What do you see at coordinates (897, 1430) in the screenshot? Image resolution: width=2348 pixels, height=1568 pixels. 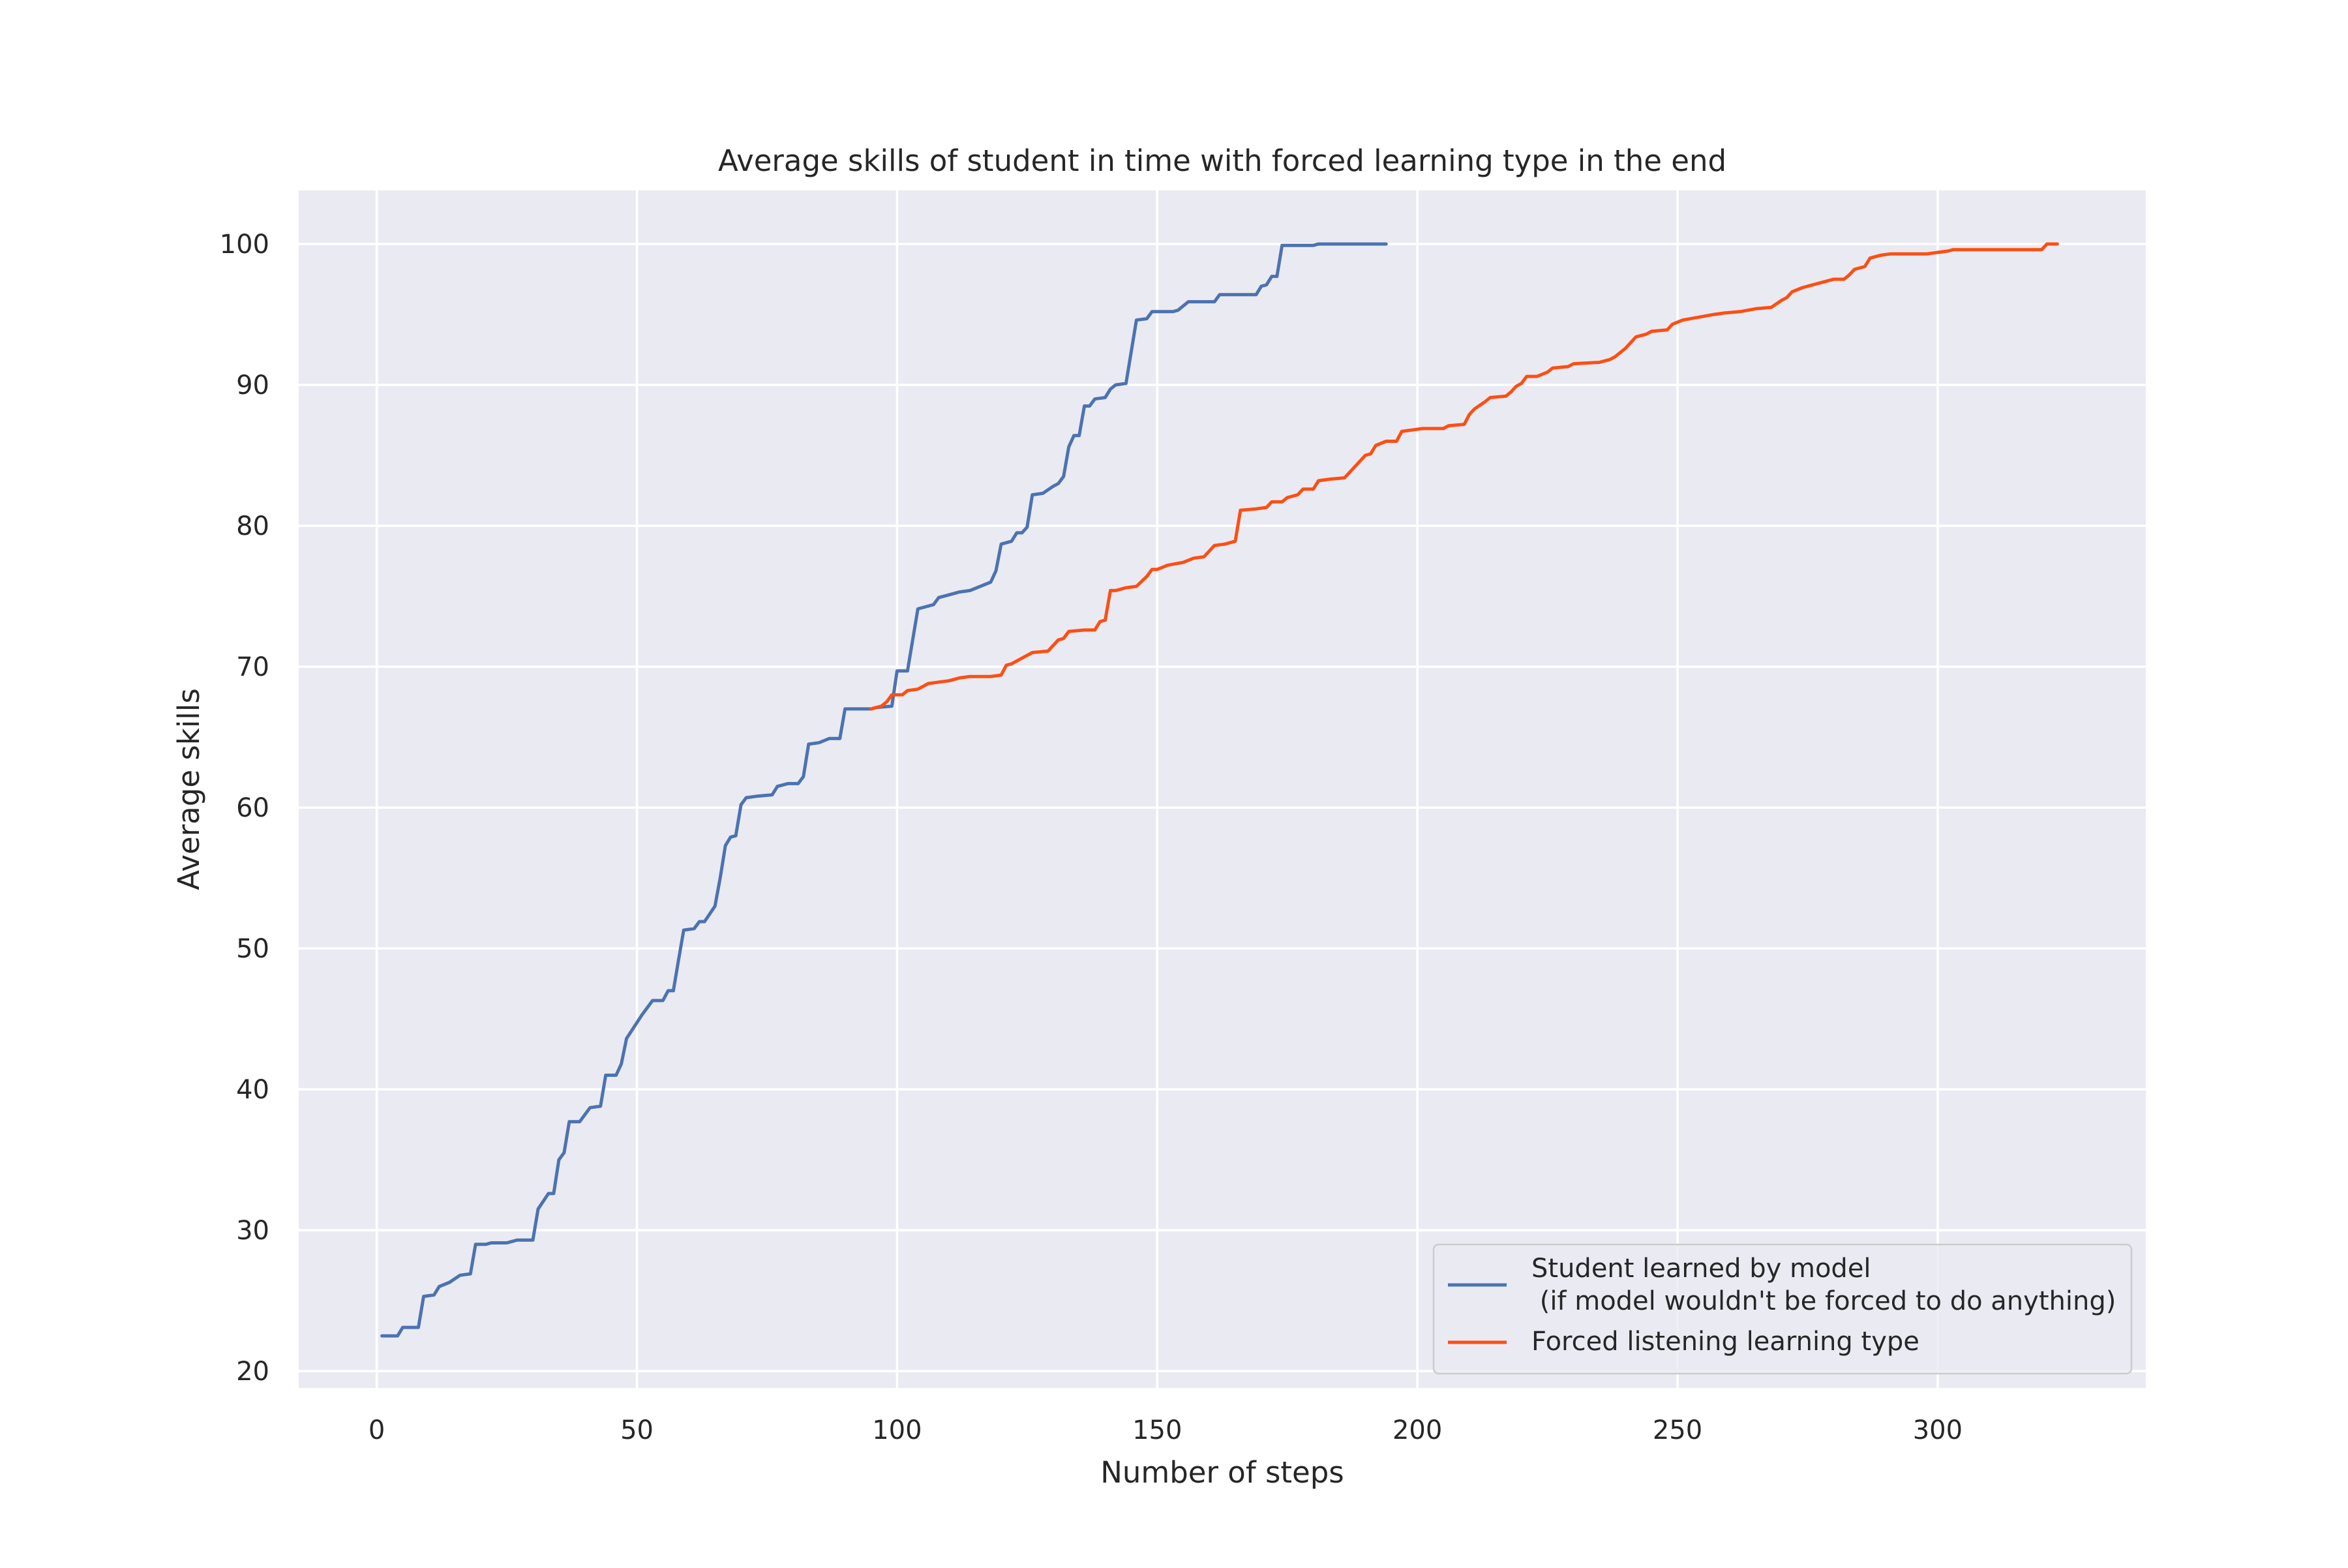 I see `x-tick-label: 100` at bounding box center [897, 1430].